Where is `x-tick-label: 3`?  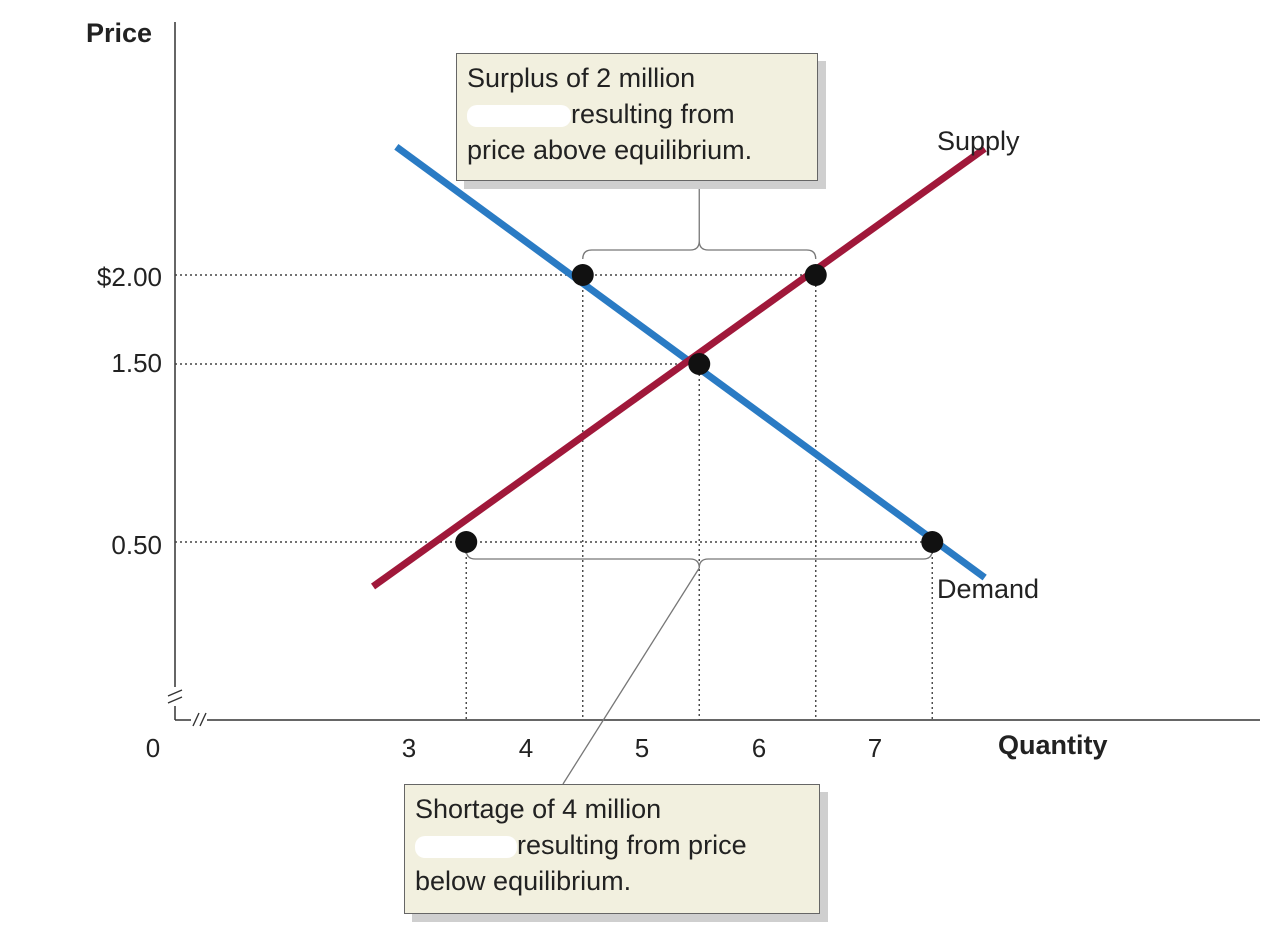 x-tick-label: 3 is located at coordinates (409, 748).